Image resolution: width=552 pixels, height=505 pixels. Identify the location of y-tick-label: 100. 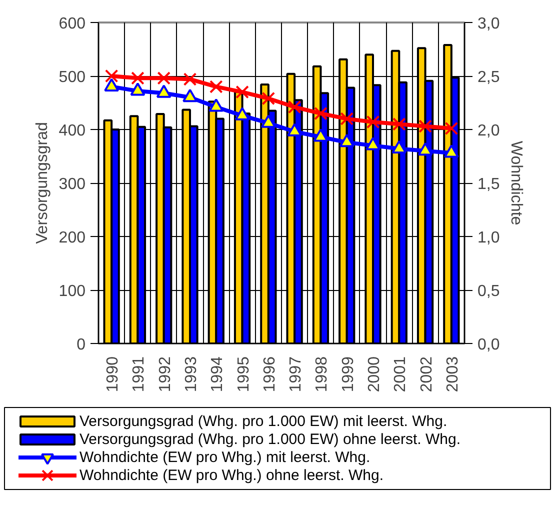
(72, 291).